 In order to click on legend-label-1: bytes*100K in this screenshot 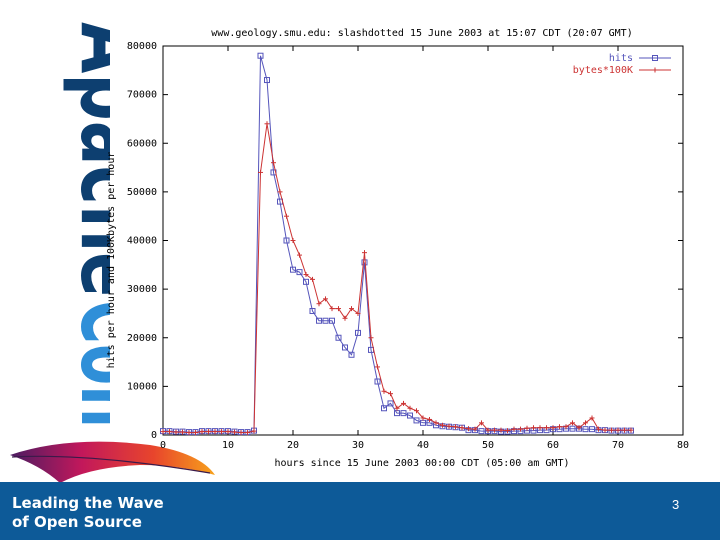, I will do `click(603, 70)`.